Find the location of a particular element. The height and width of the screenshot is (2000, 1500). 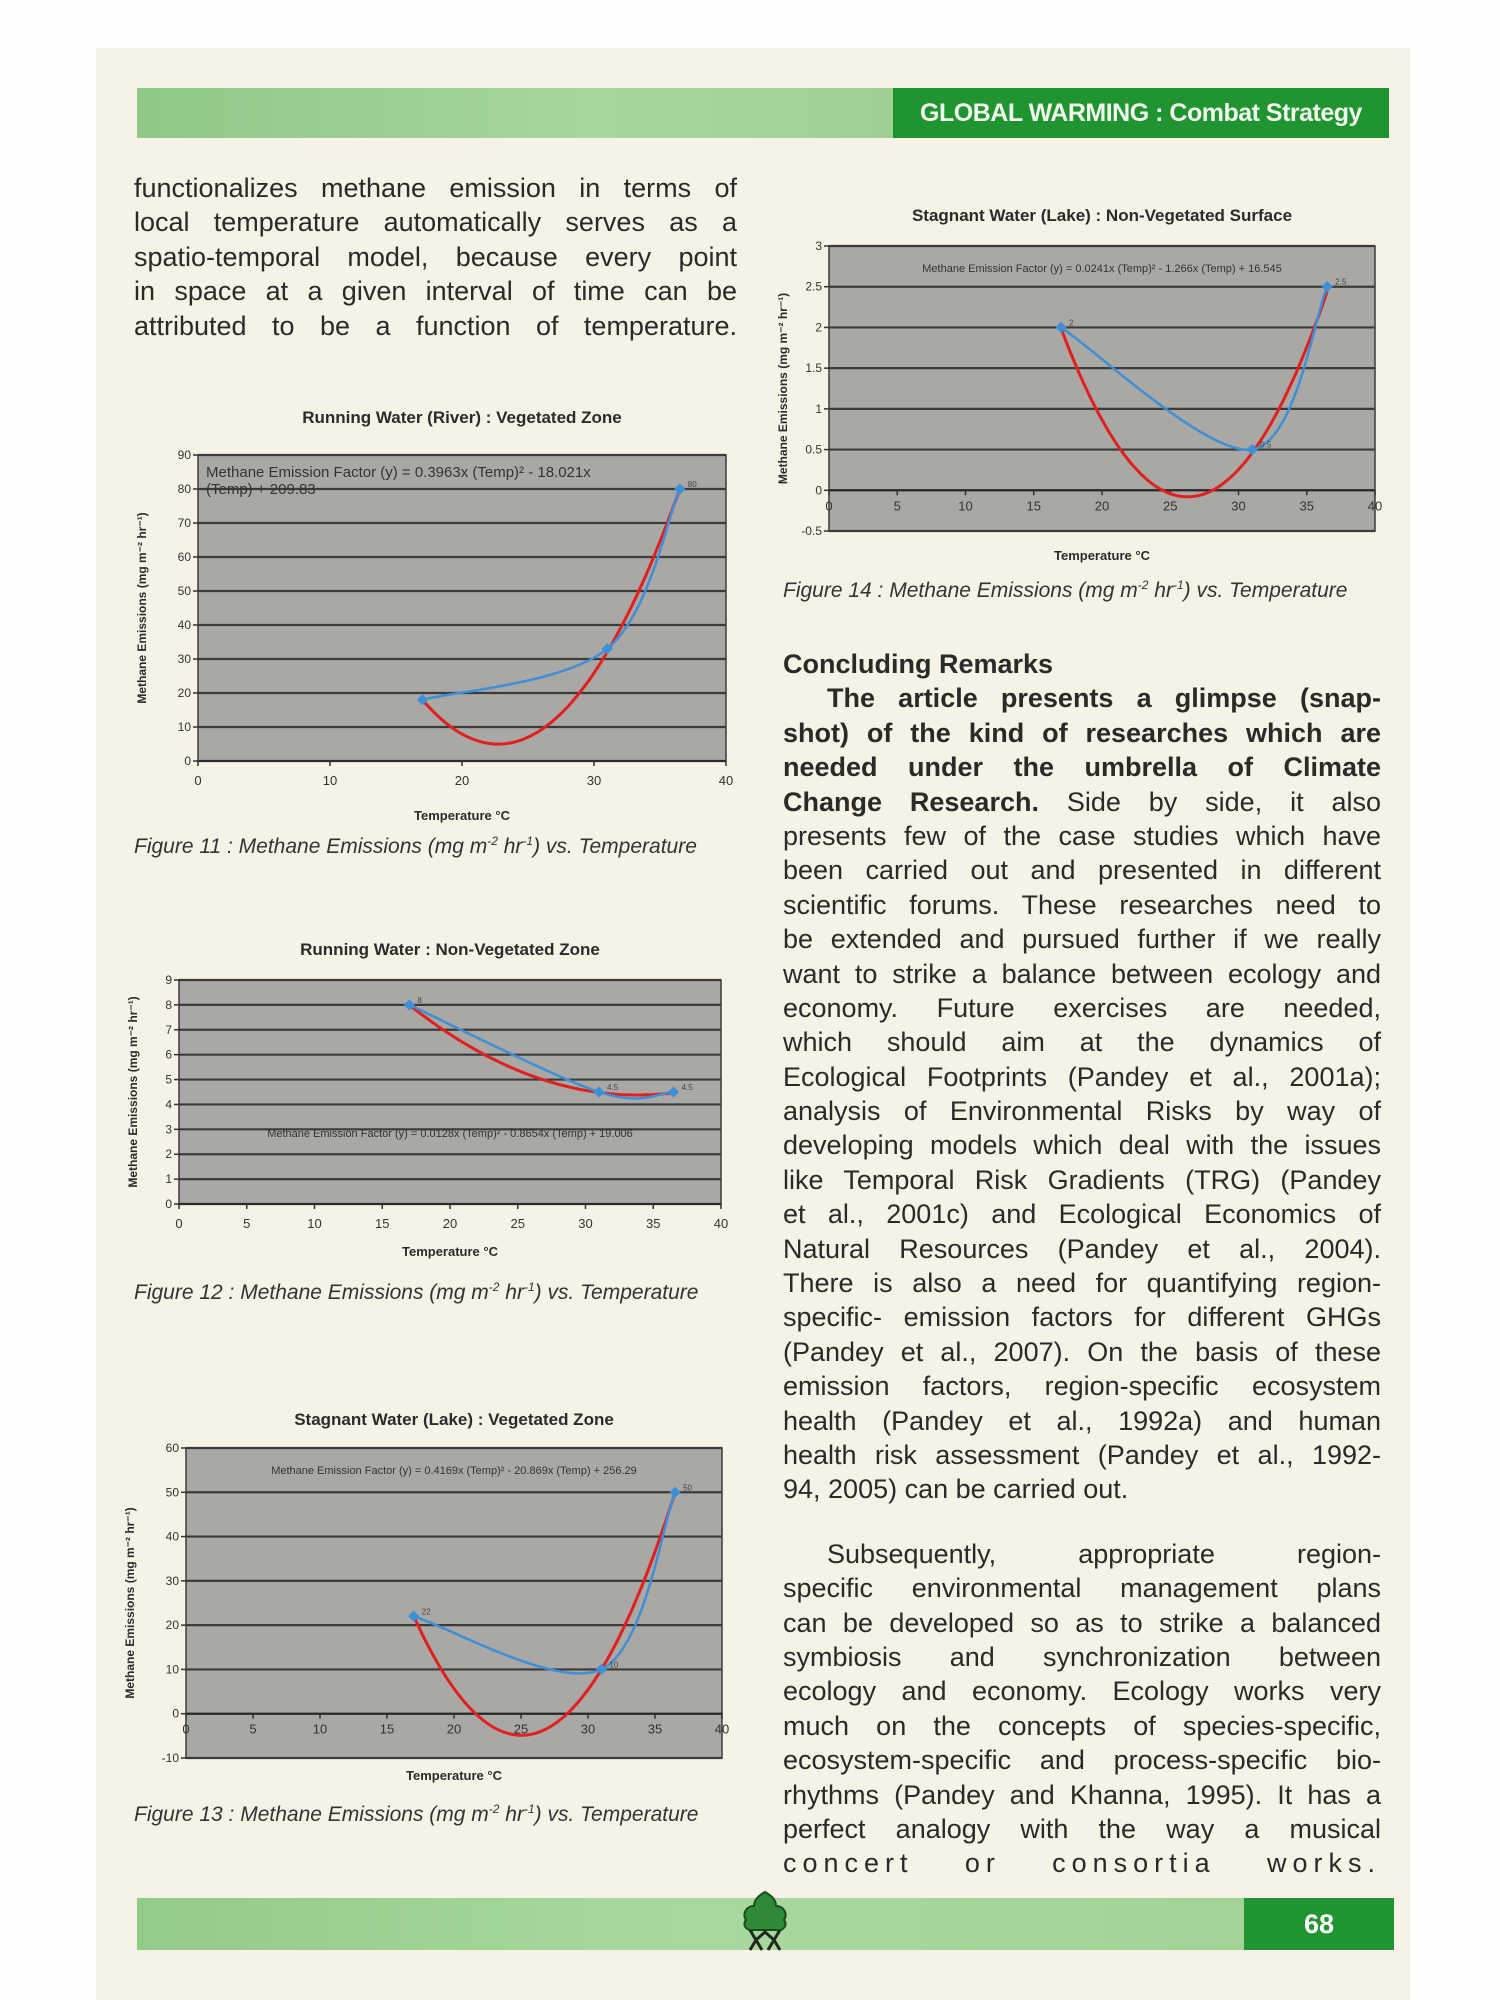

y-tick-label: 60 is located at coordinates (173, 1448).